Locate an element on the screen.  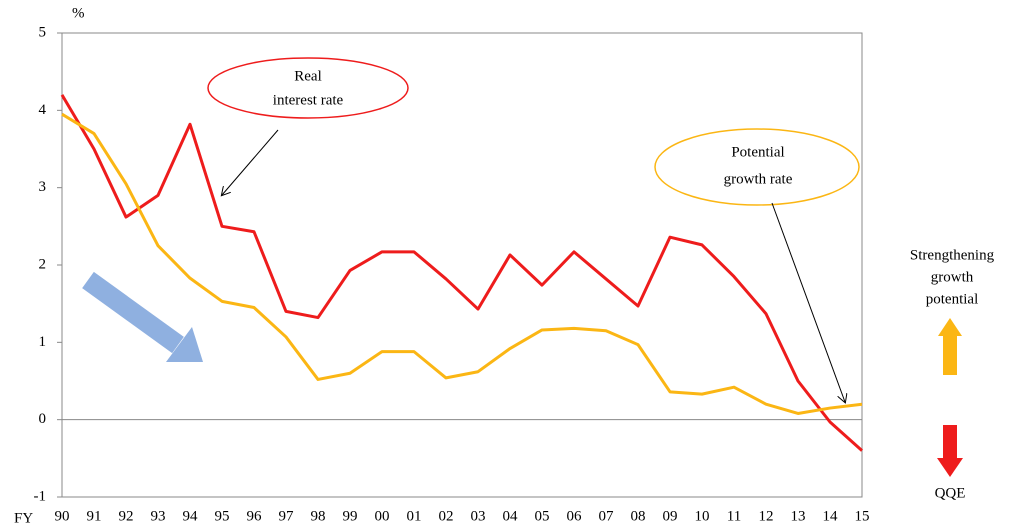
x-tick-label: 05 is located at coordinates (542, 516).